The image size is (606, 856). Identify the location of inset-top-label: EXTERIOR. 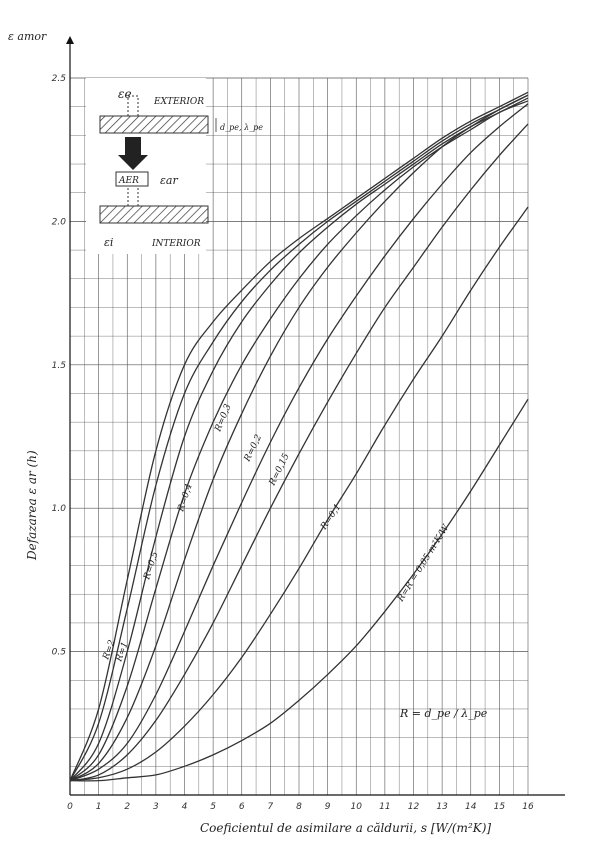
(178, 102).